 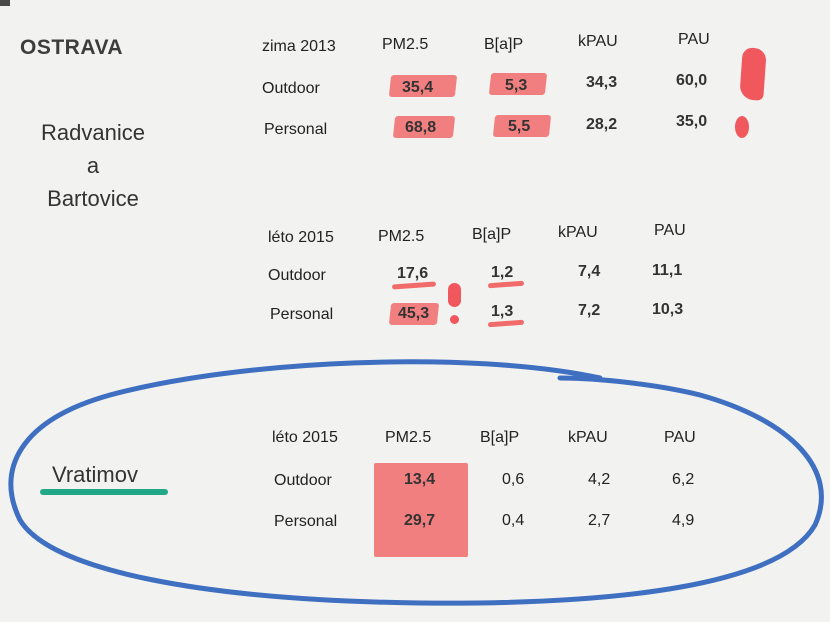 What do you see at coordinates (104, 492) in the screenshot?
I see `vratimov-underline` at bounding box center [104, 492].